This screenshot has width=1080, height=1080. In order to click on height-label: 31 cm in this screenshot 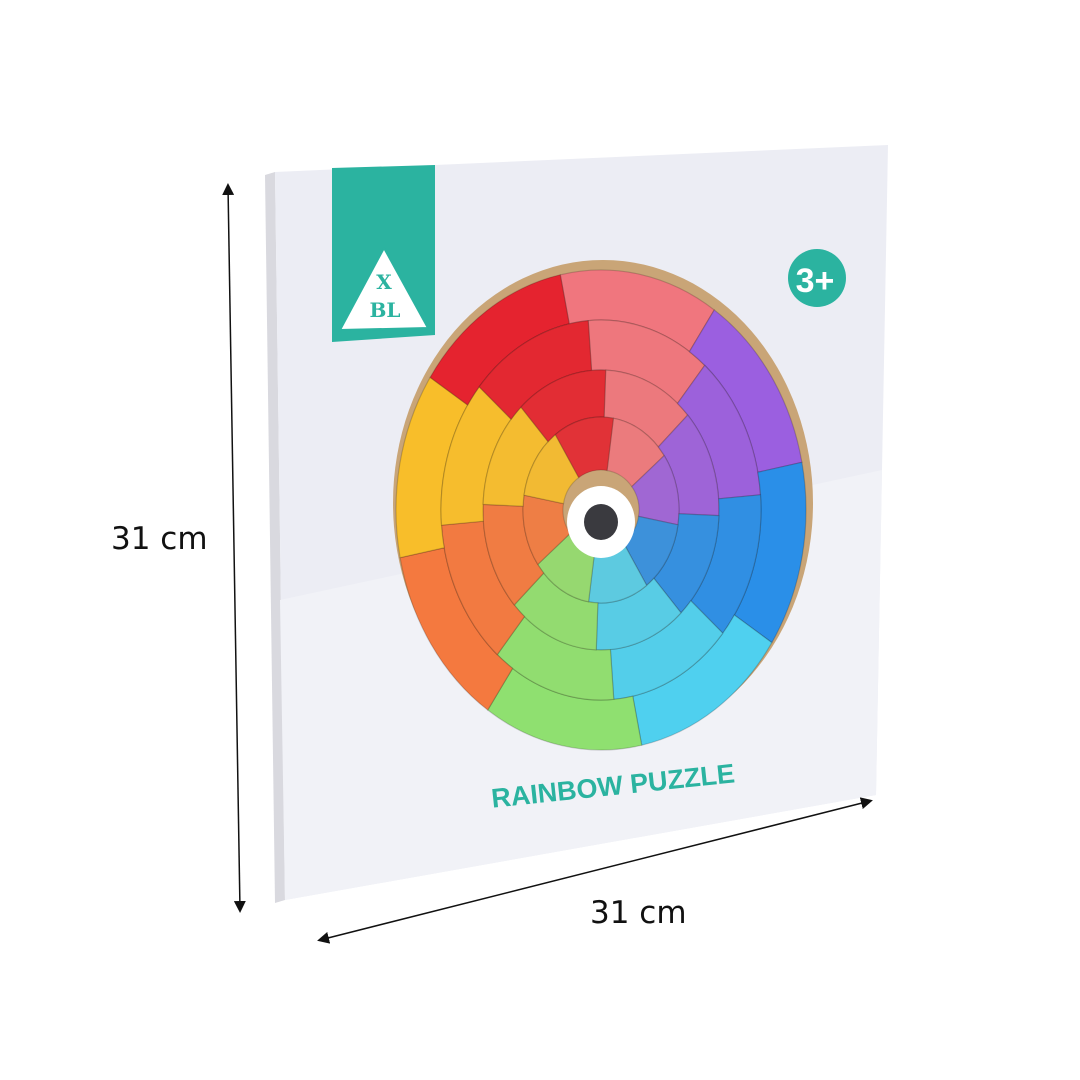, I will do `click(159, 539)`.